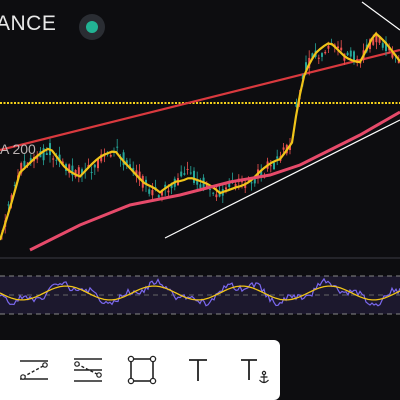  Describe the element at coordinates (92, 27) in the screenshot. I see `live-status-icon` at that location.